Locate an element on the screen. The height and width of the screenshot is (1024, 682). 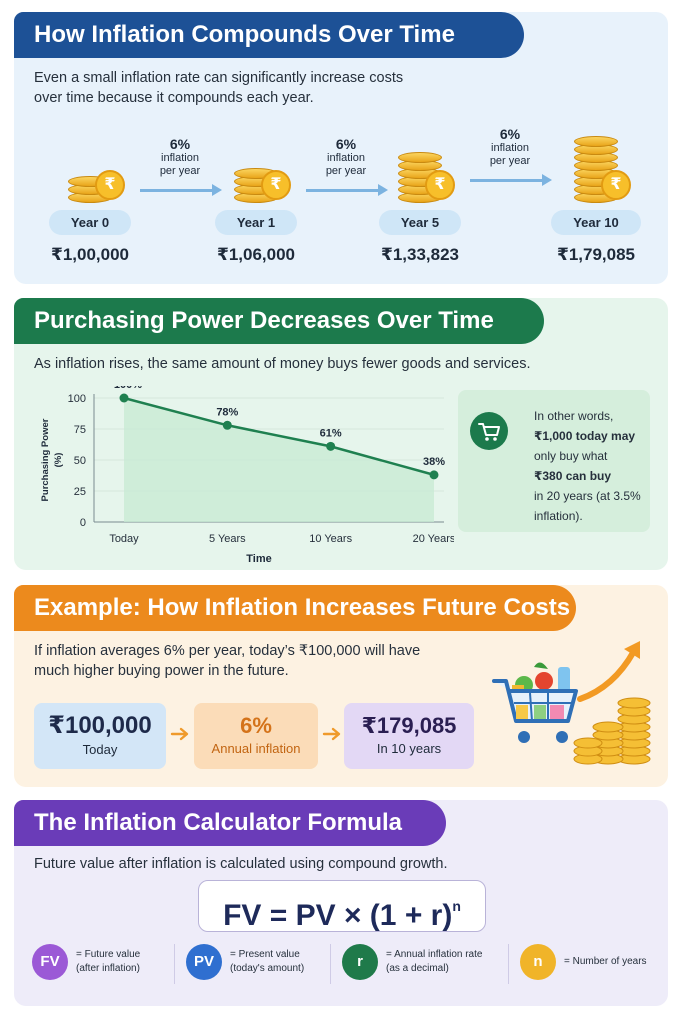
x-tick-label: 20 Years is located at coordinates (433, 539).